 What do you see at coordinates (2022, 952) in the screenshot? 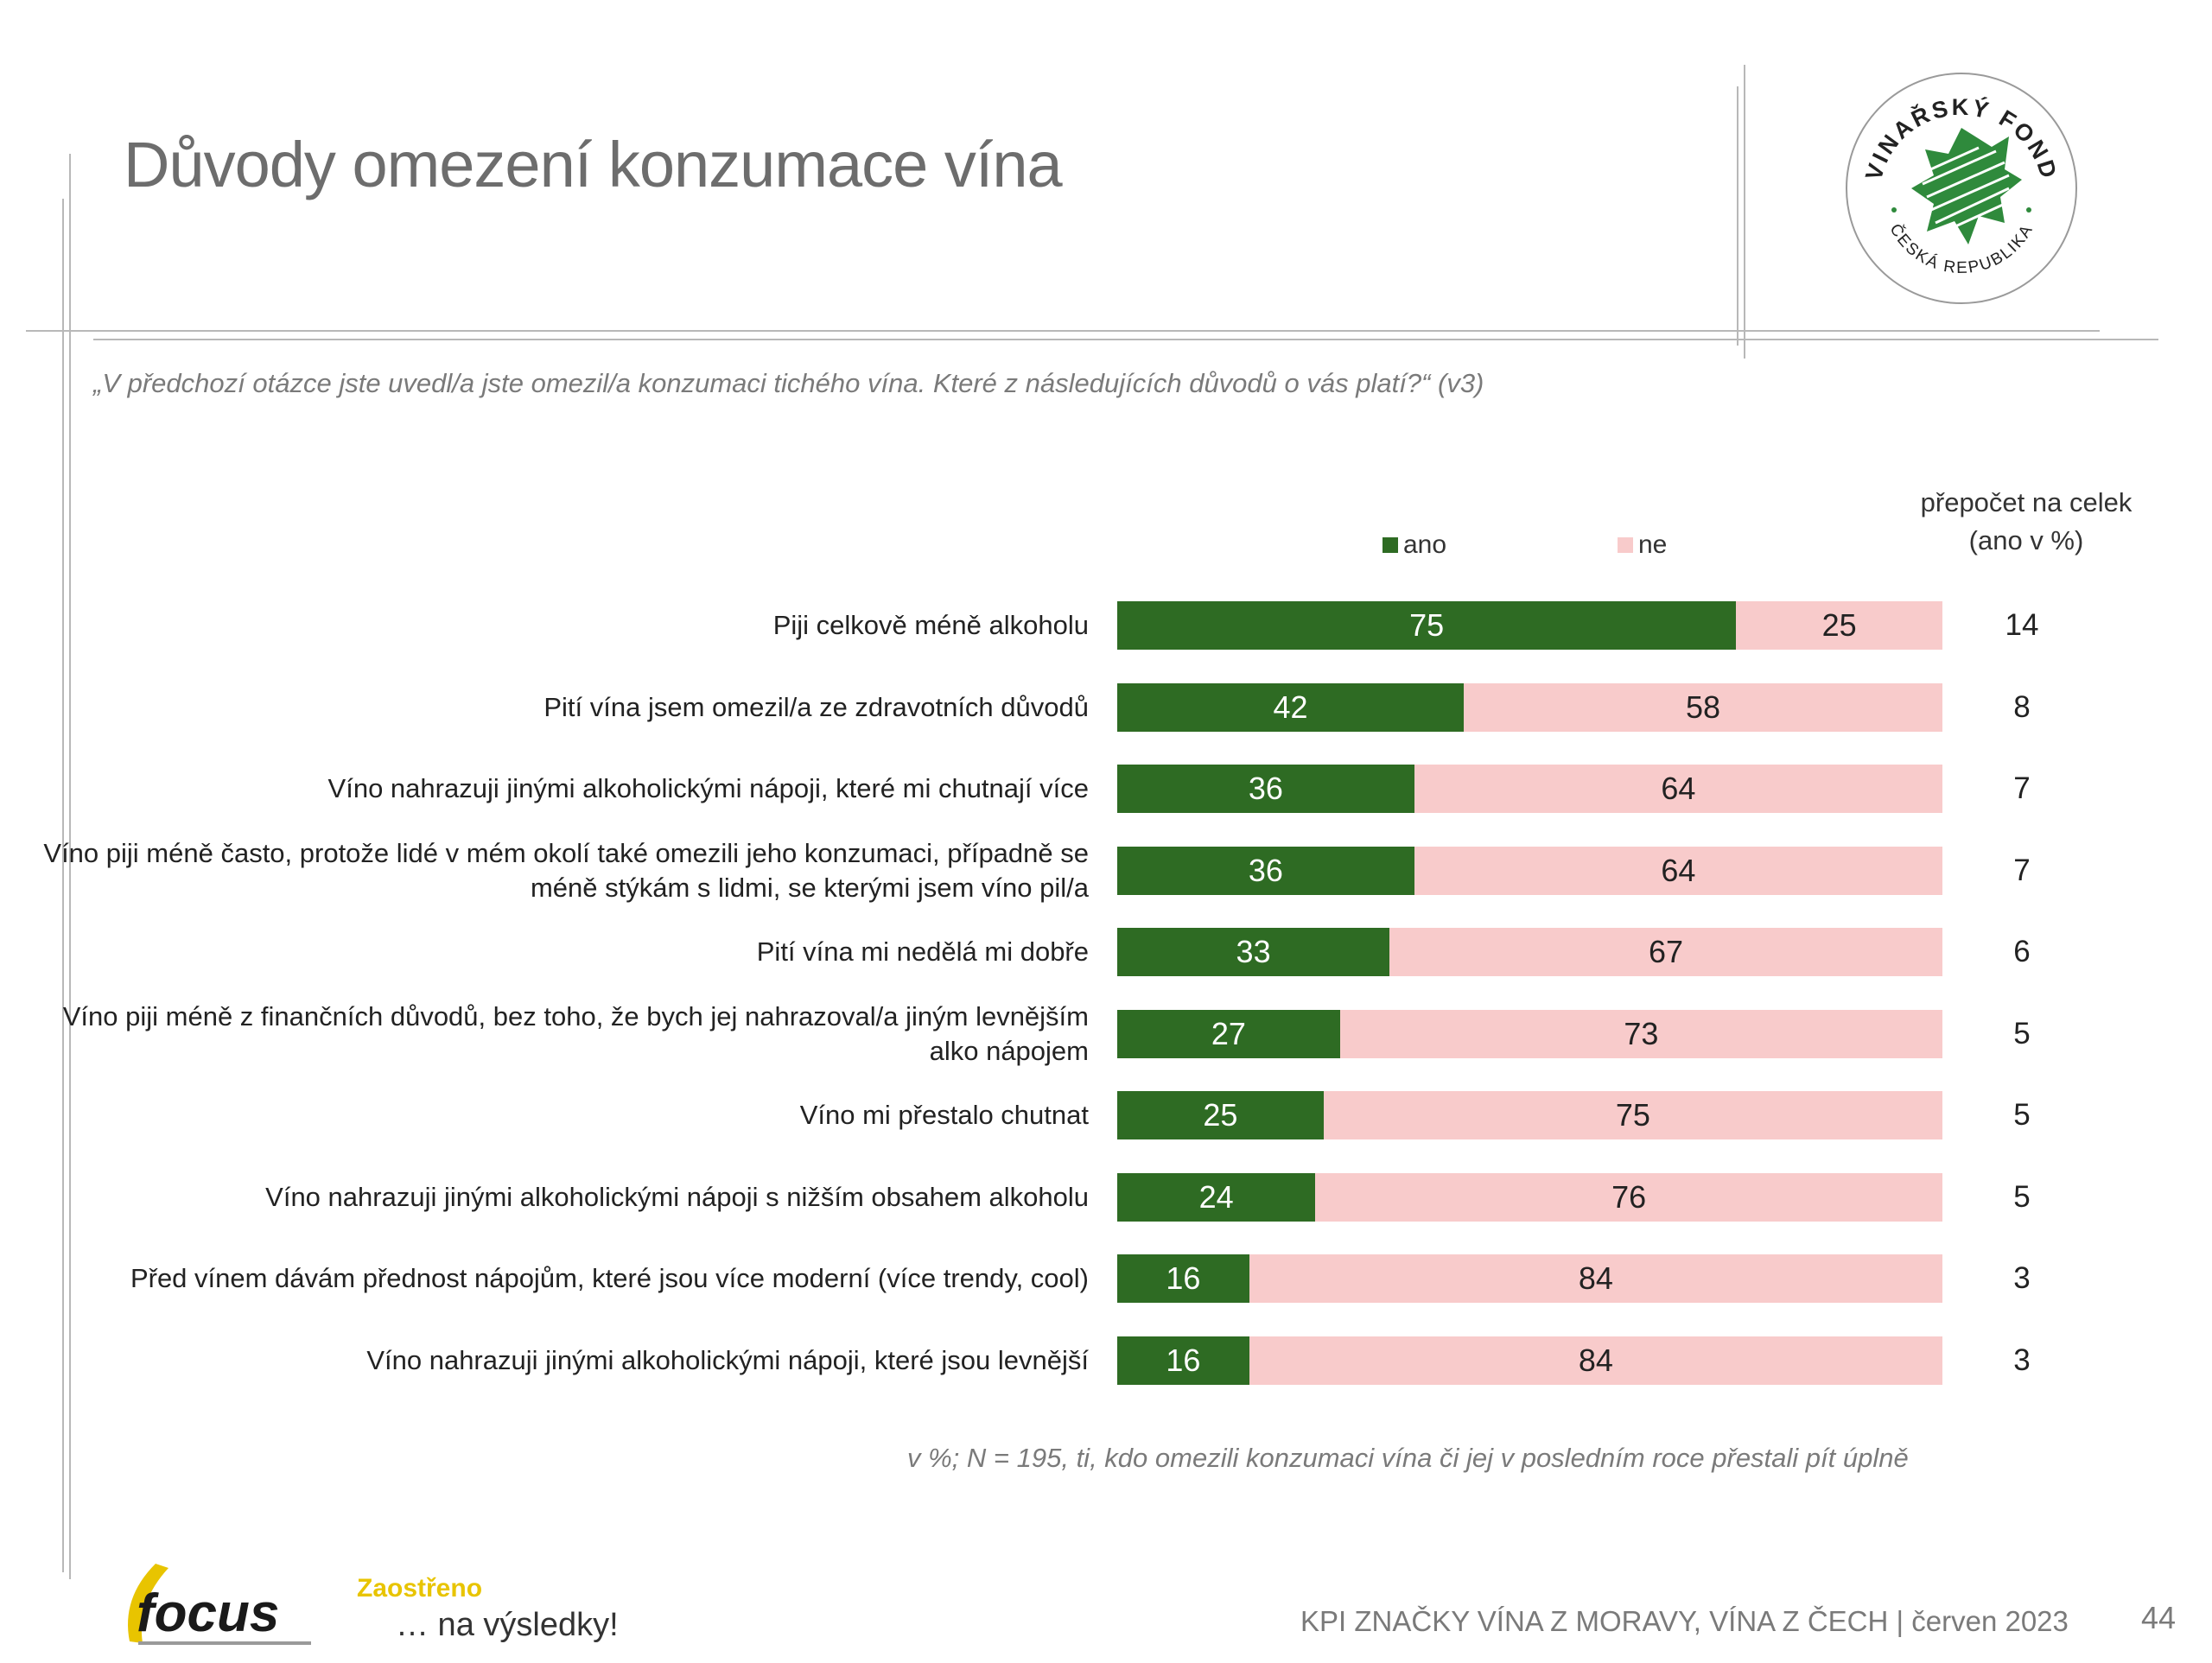
I see `recalc-total-value: 6` at bounding box center [2022, 952].